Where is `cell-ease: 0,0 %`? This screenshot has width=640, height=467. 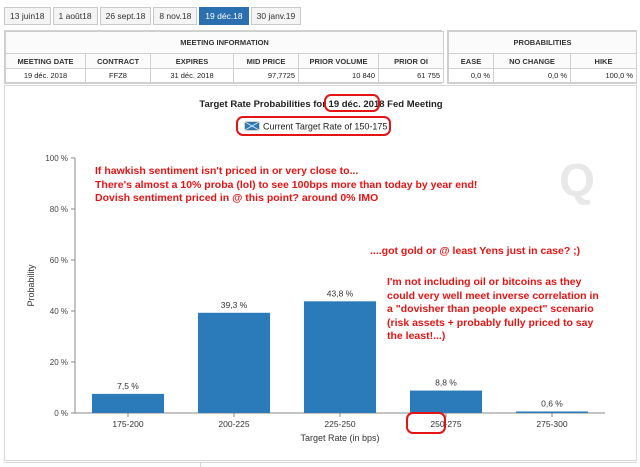 cell-ease: 0,0 % is located at coordinates (471, 75).